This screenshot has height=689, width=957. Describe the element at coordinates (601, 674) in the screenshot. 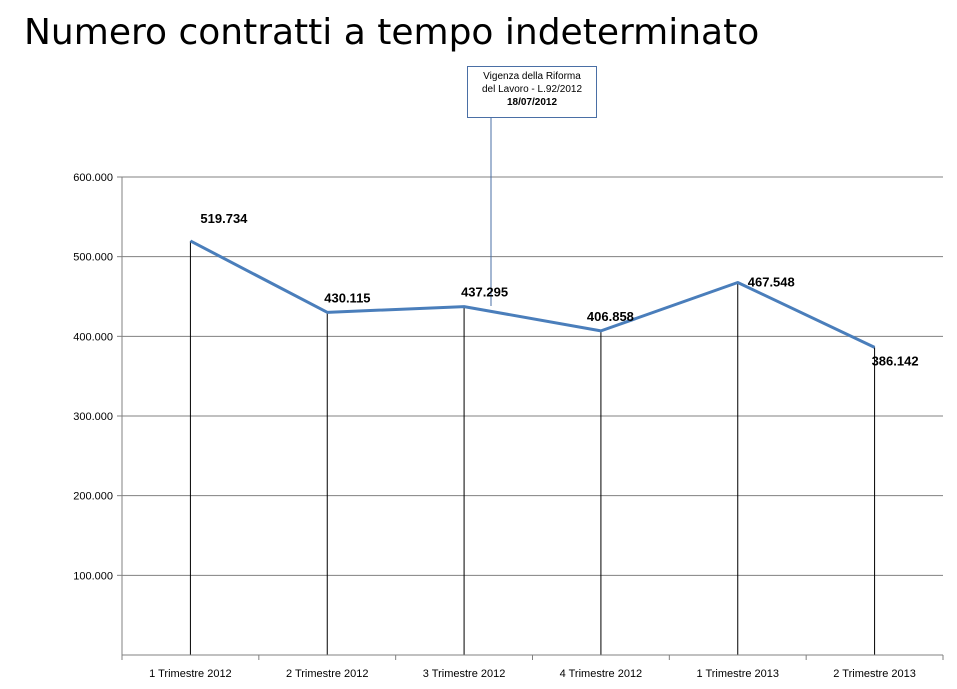

I see `x-tick-label: 4 Trimestre 2012` at that location.